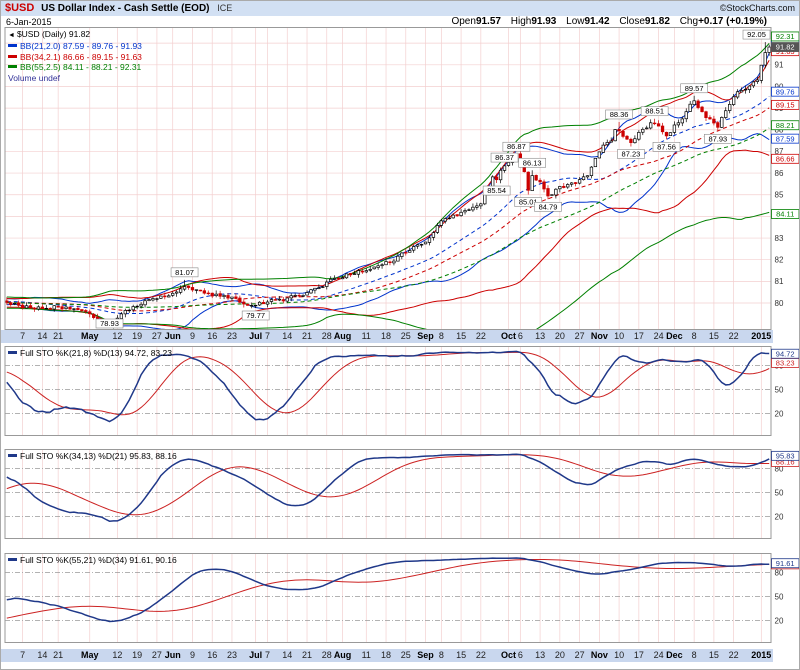 The image size is (800, 670). Describe the element at coordinates (212, 336) in the screenshot. I see `x-axis-label: 16` at that location.